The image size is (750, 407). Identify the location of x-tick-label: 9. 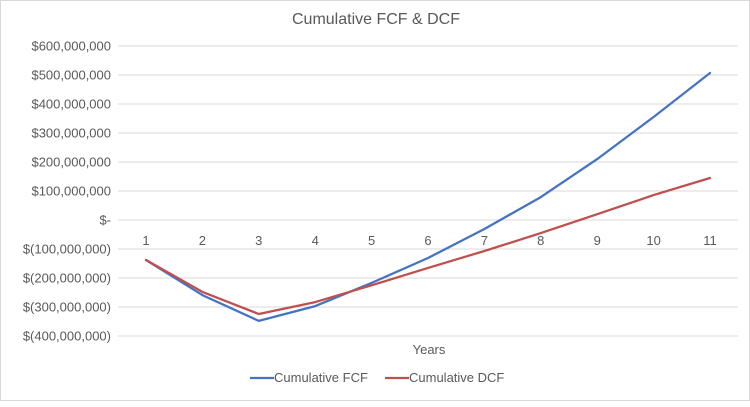
(597, 240).